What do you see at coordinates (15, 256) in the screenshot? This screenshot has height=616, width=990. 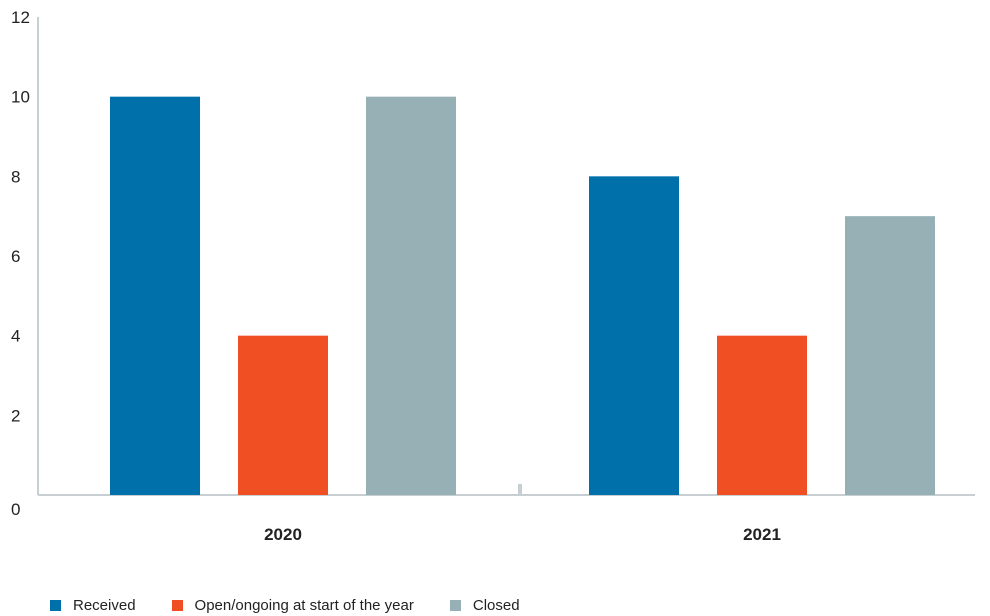 I see `y-tick-label: 6` at bounding box center [15, 256].